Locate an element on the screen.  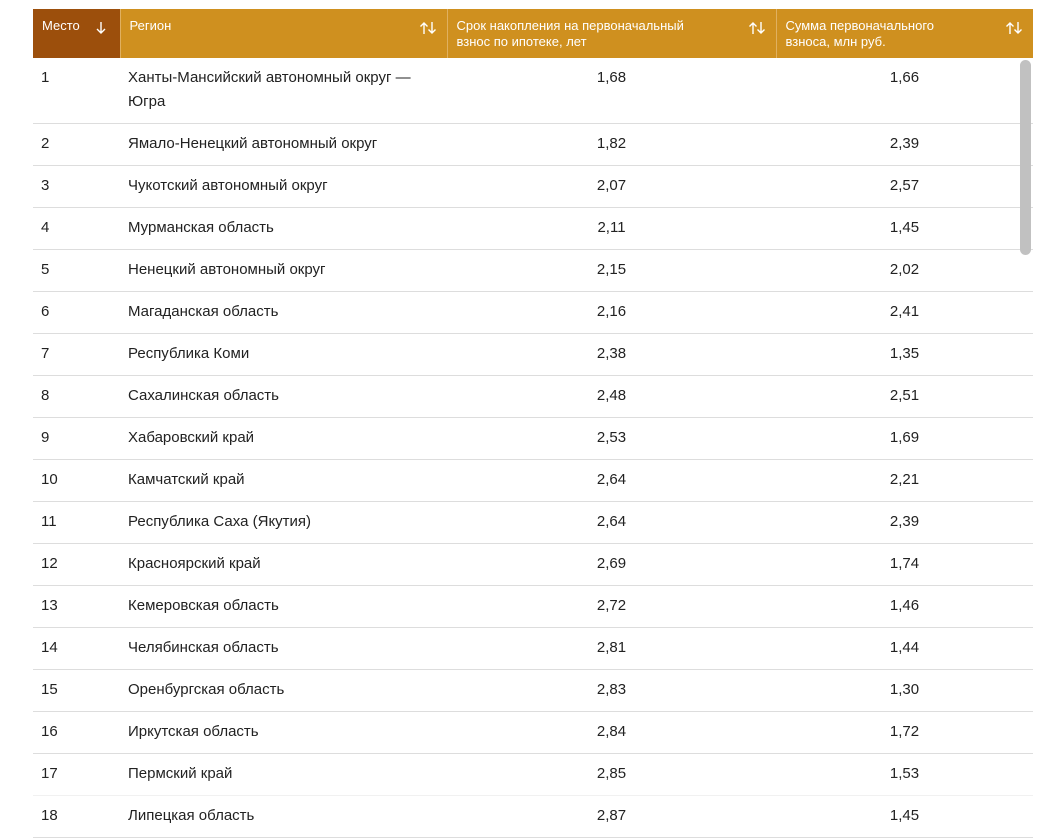
region-cell: Республика Коми is located at coordinates (283, 354).